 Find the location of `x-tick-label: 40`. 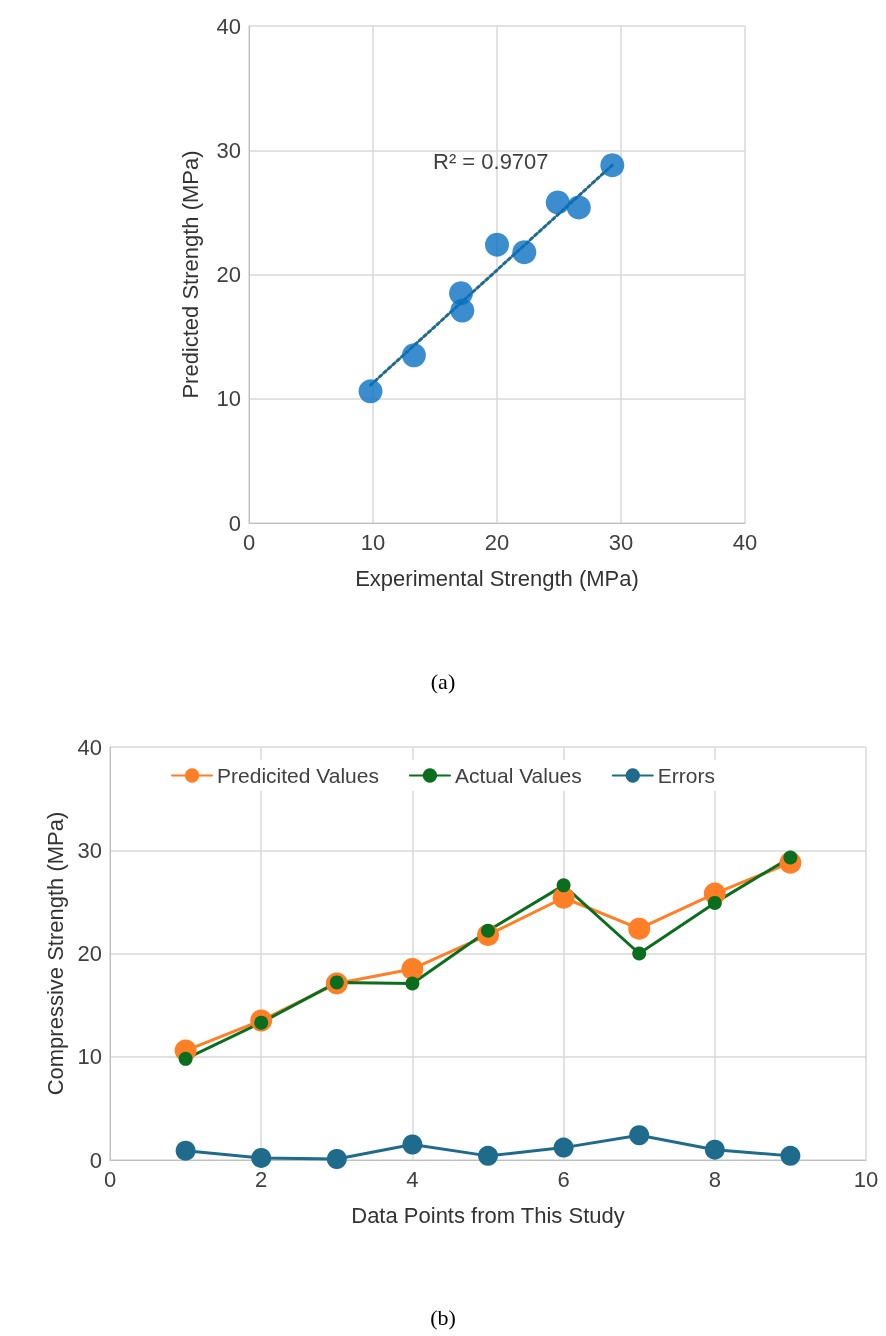

x-tick-label: 40 is located at coordinates (745, 542).